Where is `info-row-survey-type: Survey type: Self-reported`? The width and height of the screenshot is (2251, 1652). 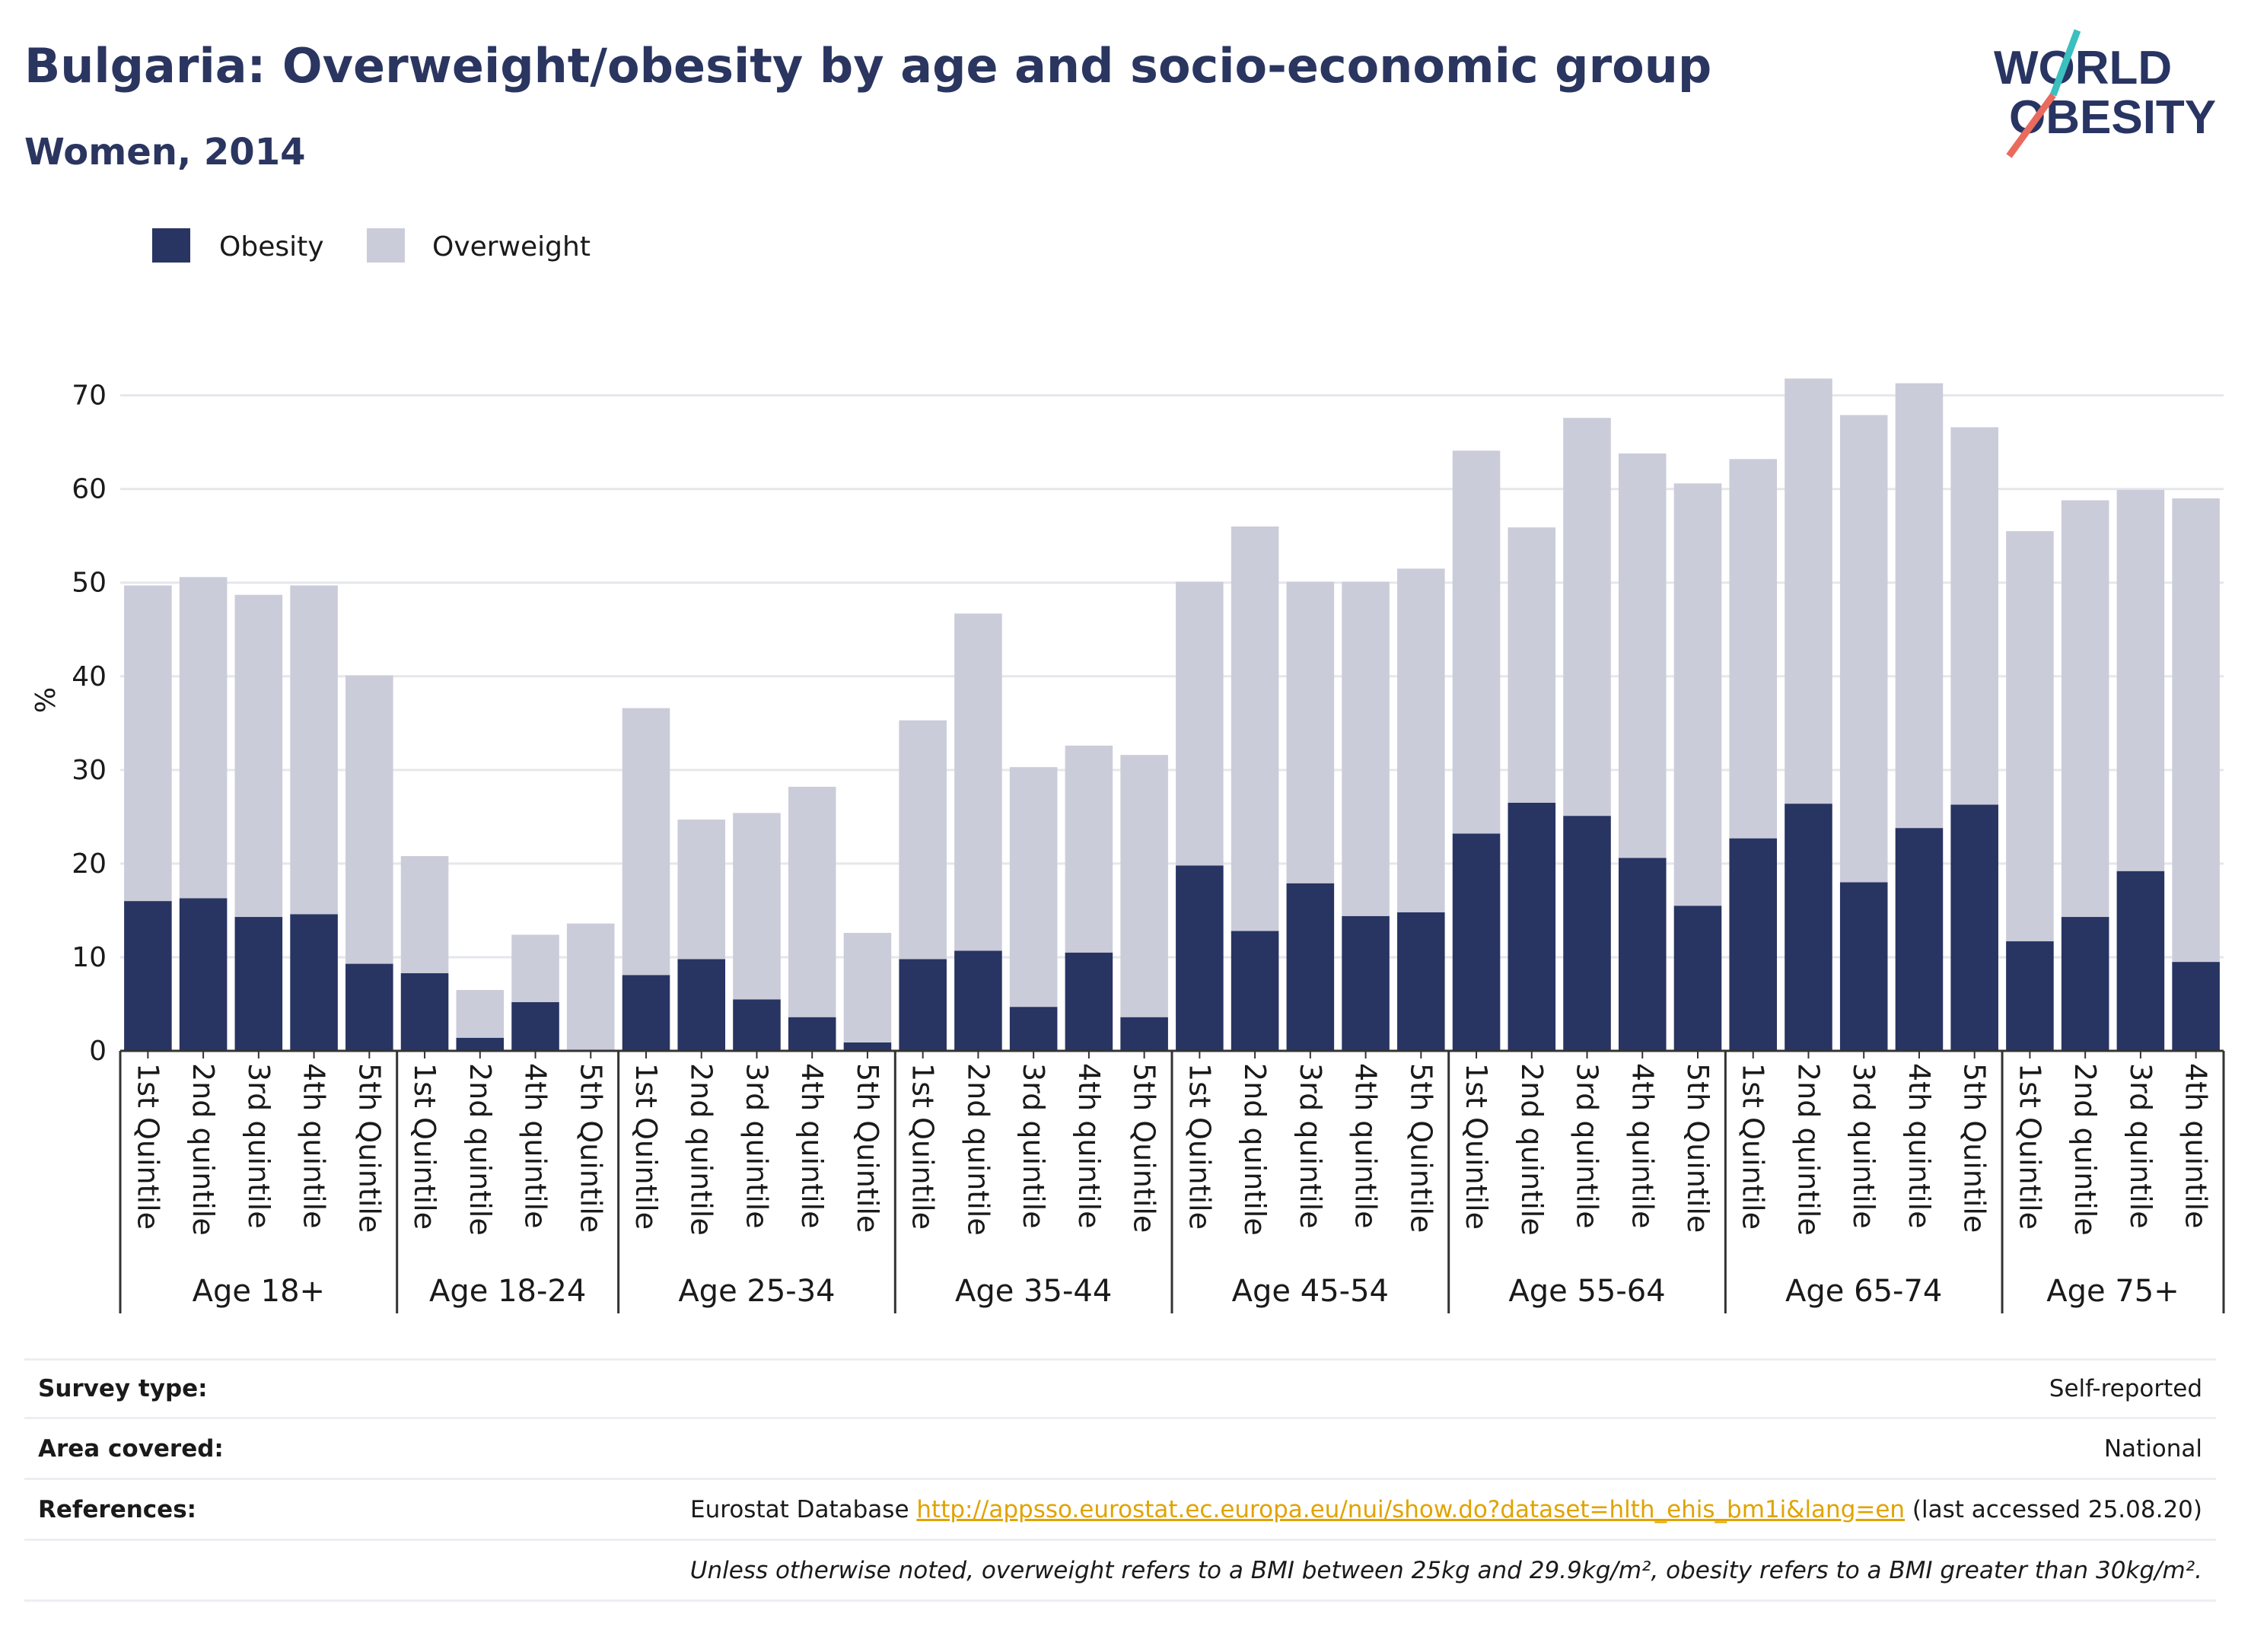
info-row-survey-type: Survey type: Self-reported is located at coordinates (1120, 1388).